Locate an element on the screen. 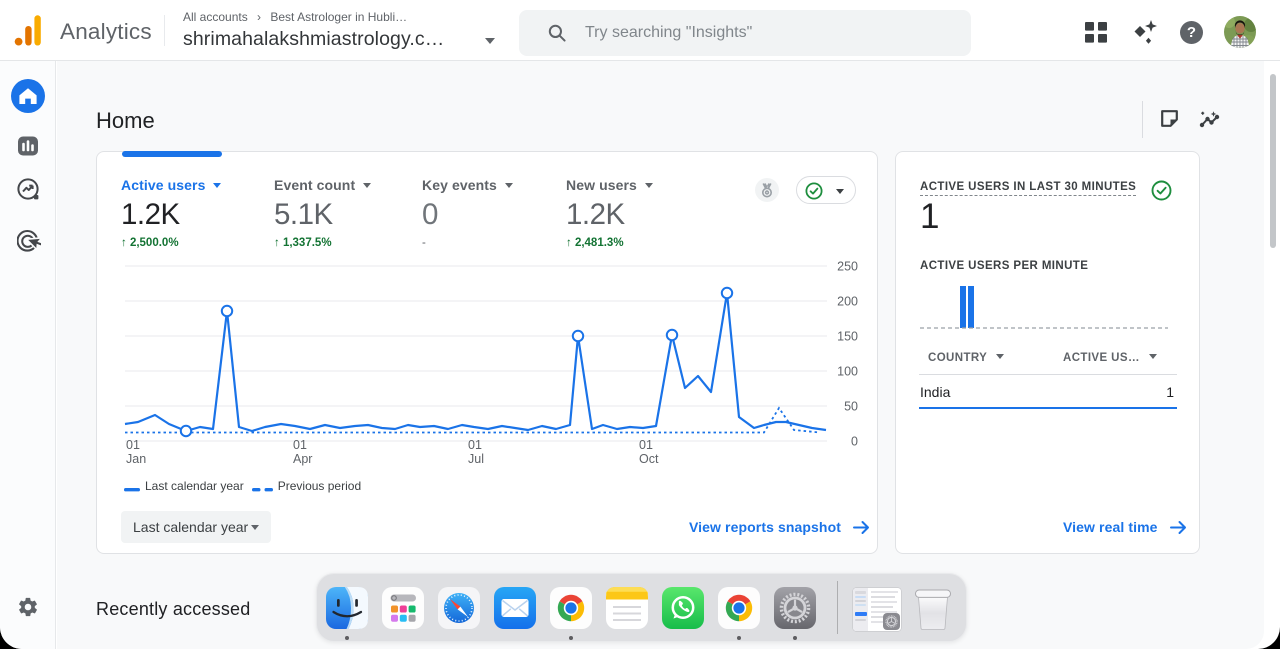  svg-text: Apr is located at coordinates (302, 459).